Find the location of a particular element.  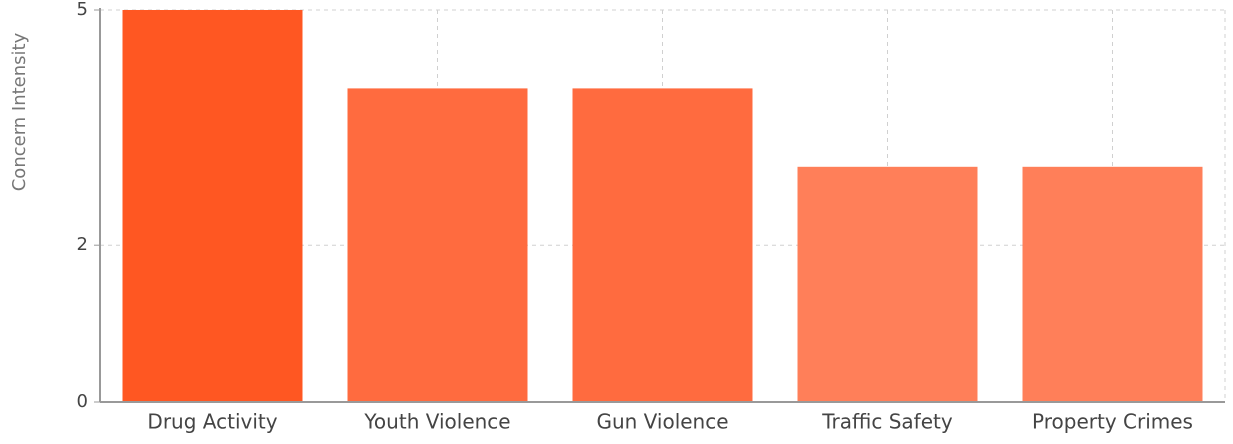

x-tick-label: Gun Violence is located at coordinates (662, 422).